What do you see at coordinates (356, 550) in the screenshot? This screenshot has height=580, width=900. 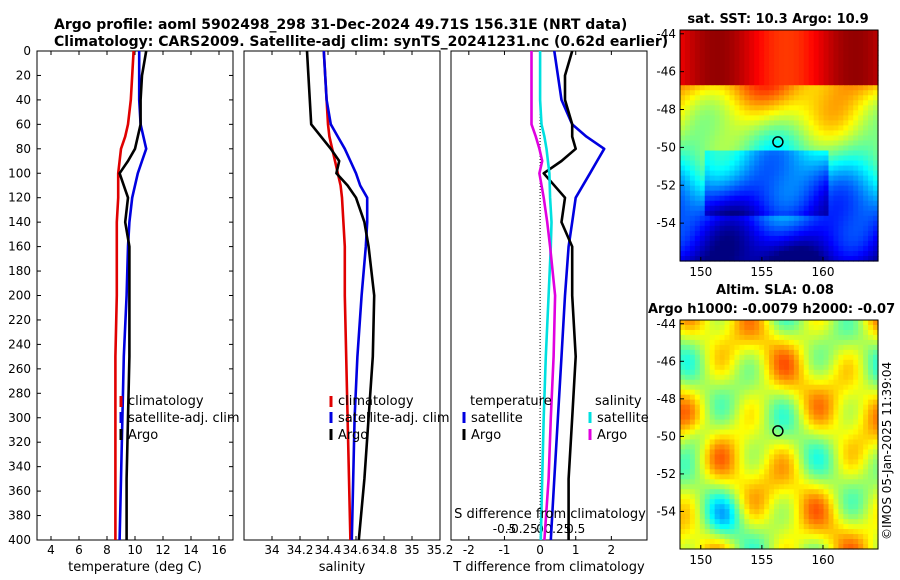 I see `x-tick-label: 34.6` at bounding box center [356, 550].